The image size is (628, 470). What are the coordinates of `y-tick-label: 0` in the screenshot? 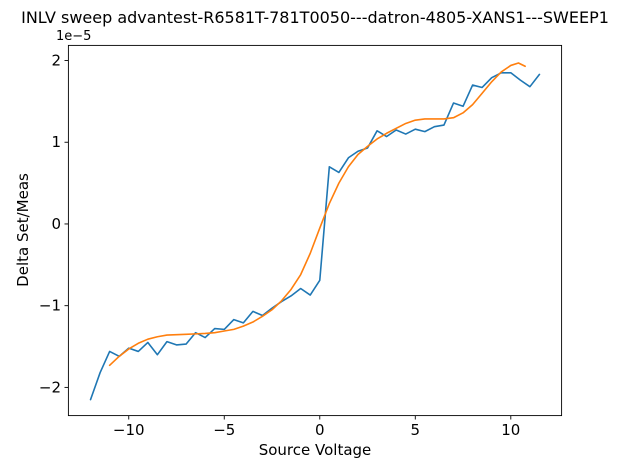 It's located at (56, 224).